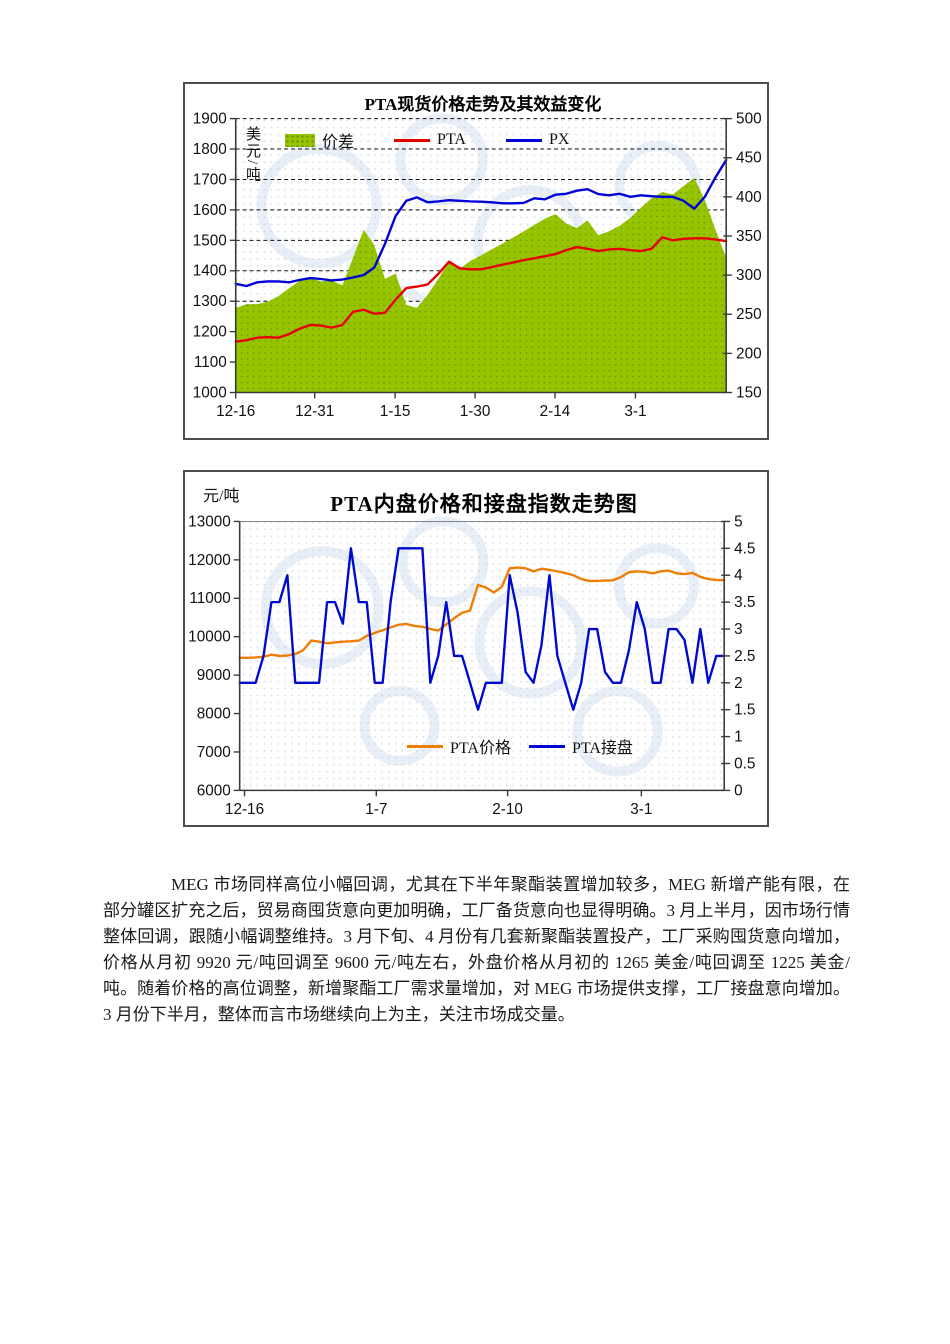 Image resolution: width=950 pixels, height=1344 pixels. Describe the element at coordinates (395, 411) in the screenshot. I see `svg-text: 1-15` at that location.